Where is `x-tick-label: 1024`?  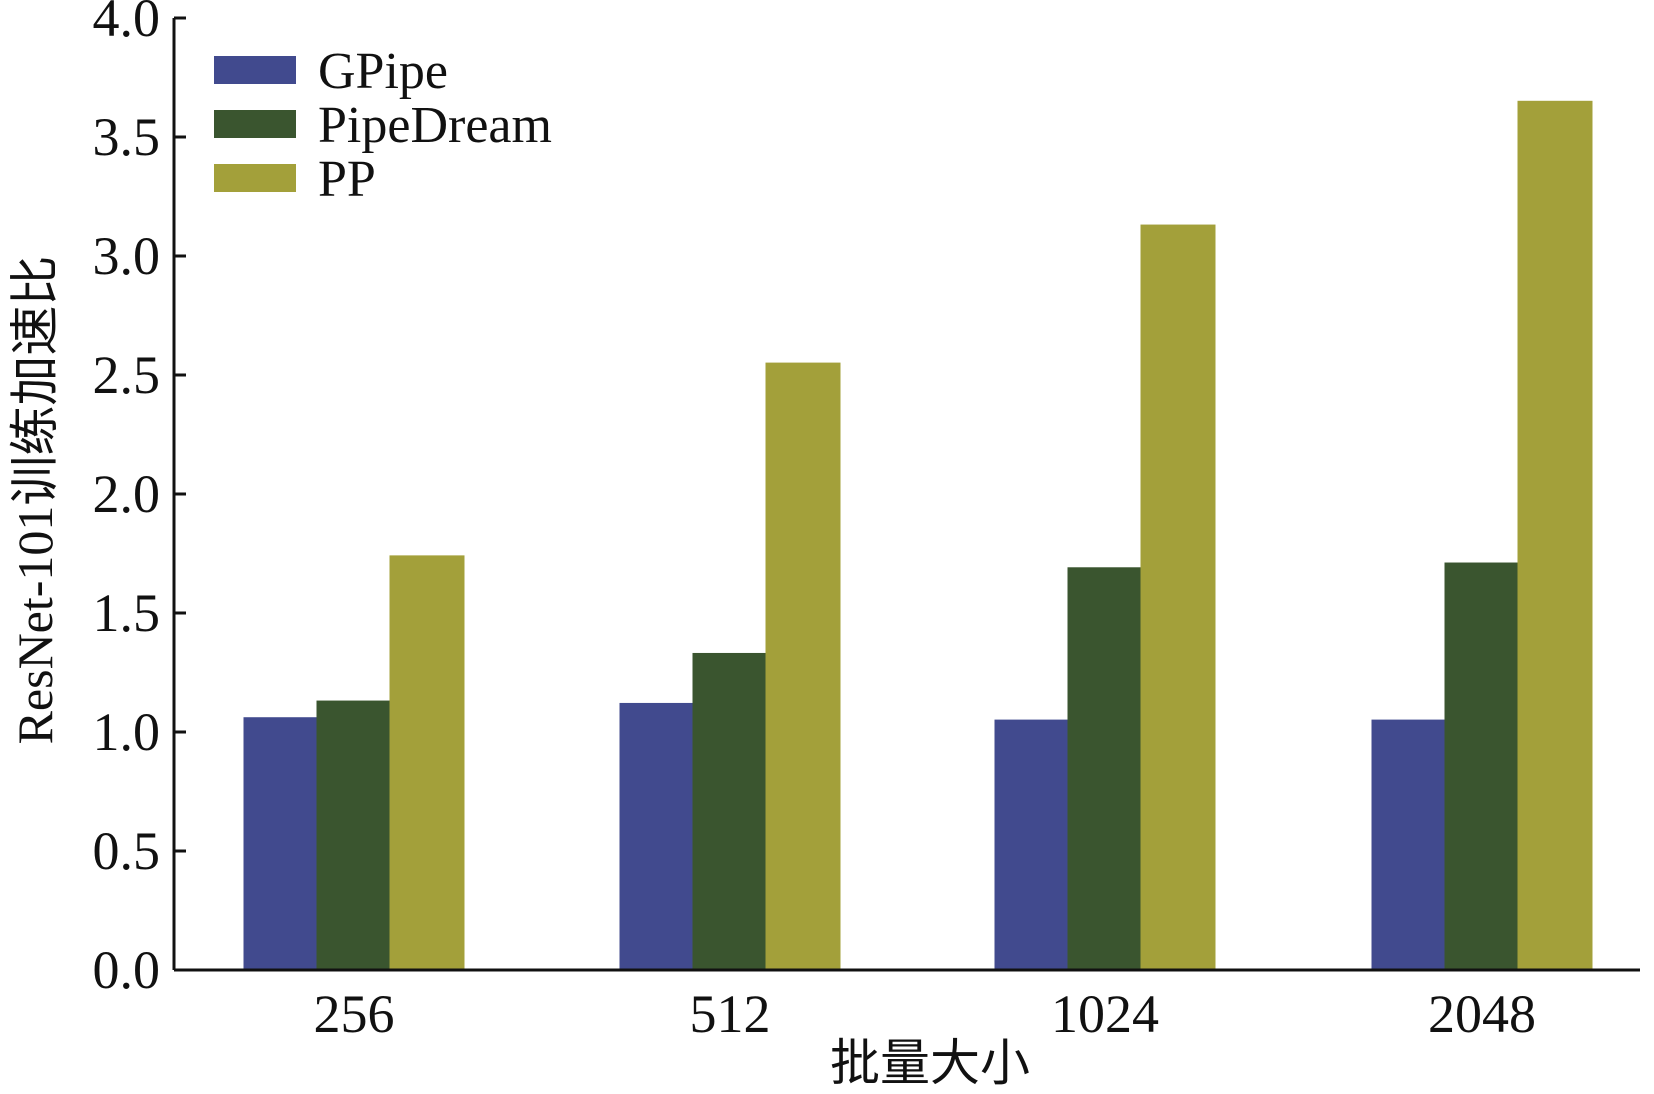 x-tick-label: 1024 is located at coordinates (1105, 1014).